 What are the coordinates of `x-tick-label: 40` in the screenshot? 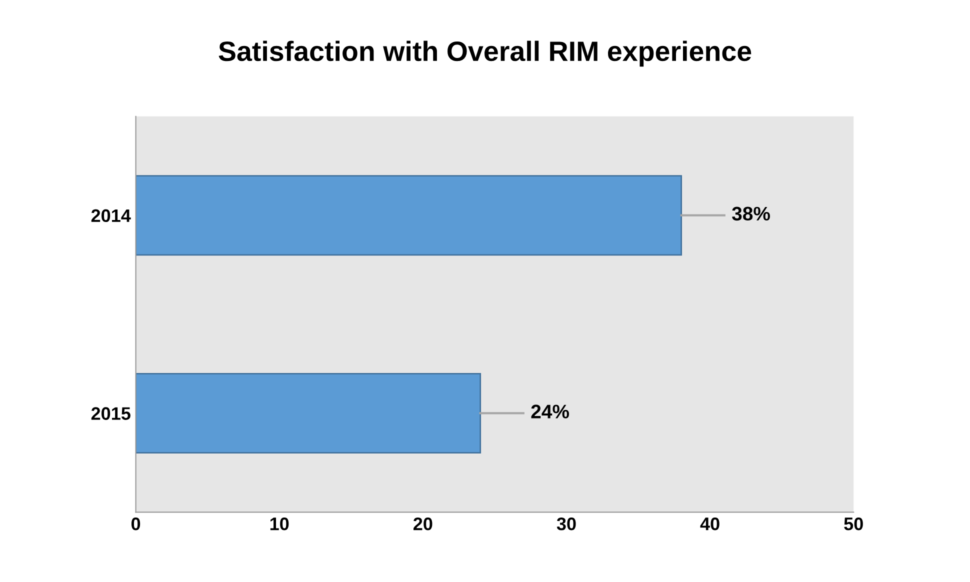 It's located at (710, 524).